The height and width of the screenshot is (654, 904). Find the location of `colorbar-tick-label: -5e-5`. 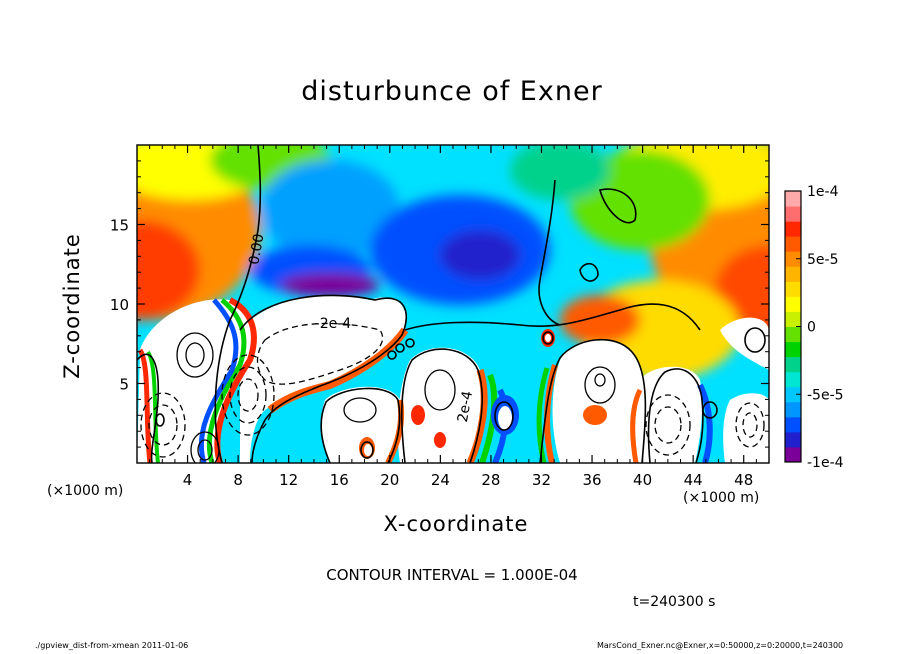

colorbar-tick-label: -5e-5 is located at coordinates (825, 395).